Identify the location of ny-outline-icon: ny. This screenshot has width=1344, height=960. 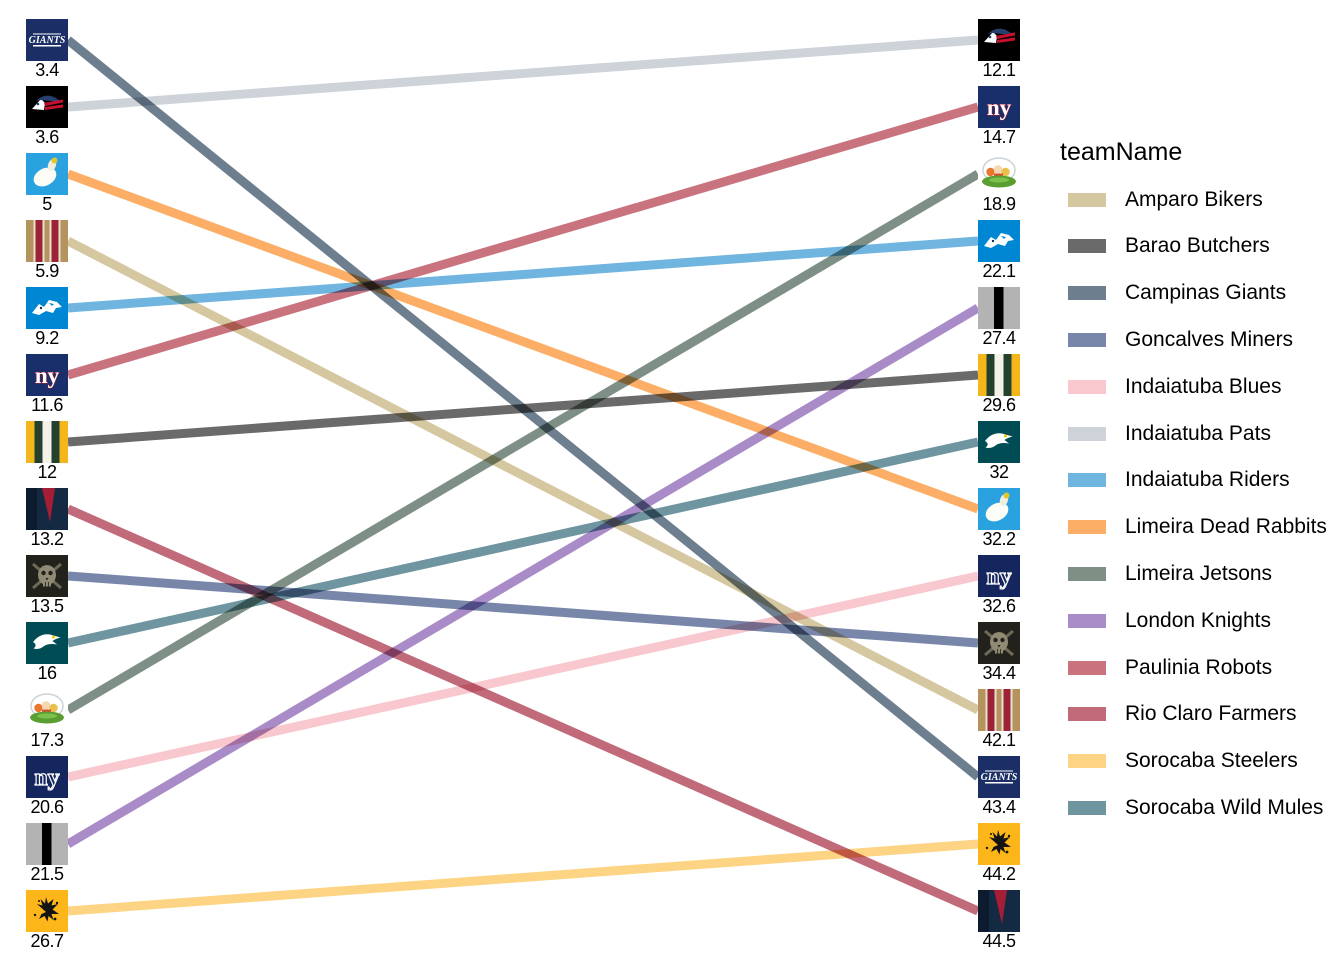
(999, 576).